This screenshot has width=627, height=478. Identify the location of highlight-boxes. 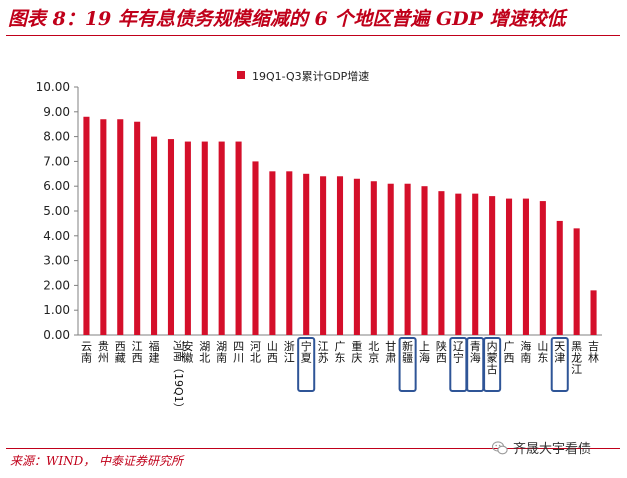
(433, 364).